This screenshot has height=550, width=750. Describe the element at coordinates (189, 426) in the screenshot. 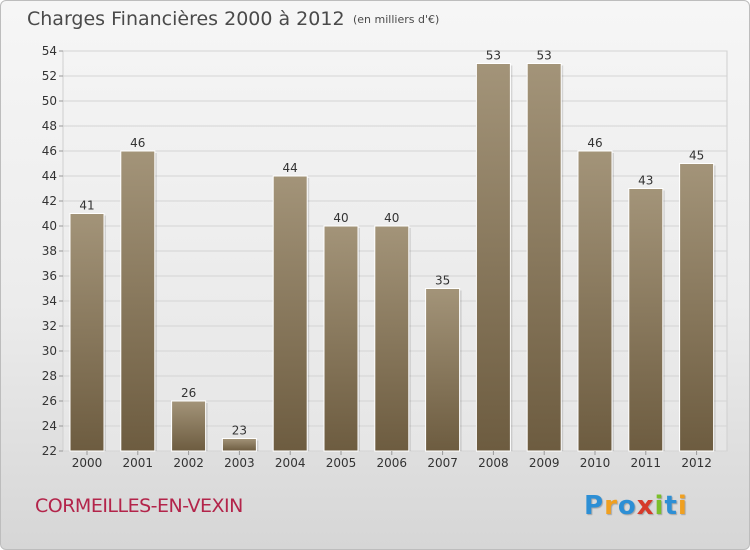

I see `bar-2002` at that location.